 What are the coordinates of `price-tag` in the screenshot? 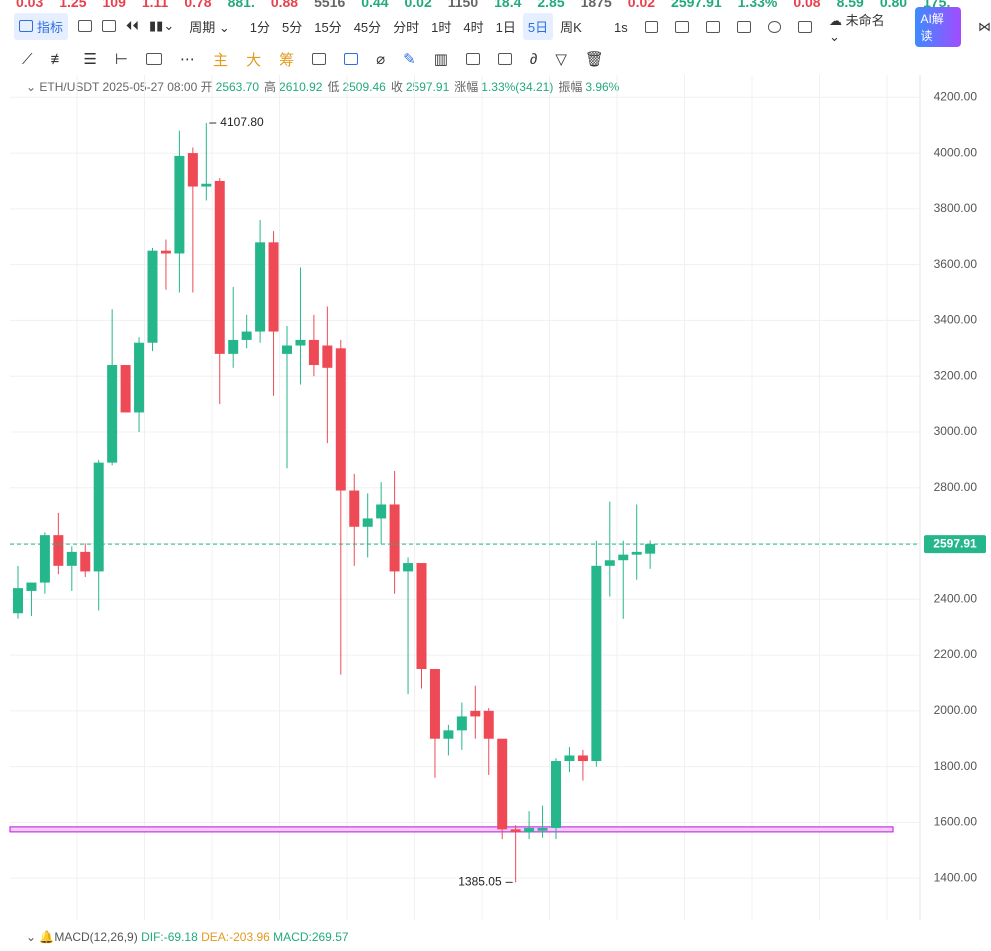 It's located at (955, 544).